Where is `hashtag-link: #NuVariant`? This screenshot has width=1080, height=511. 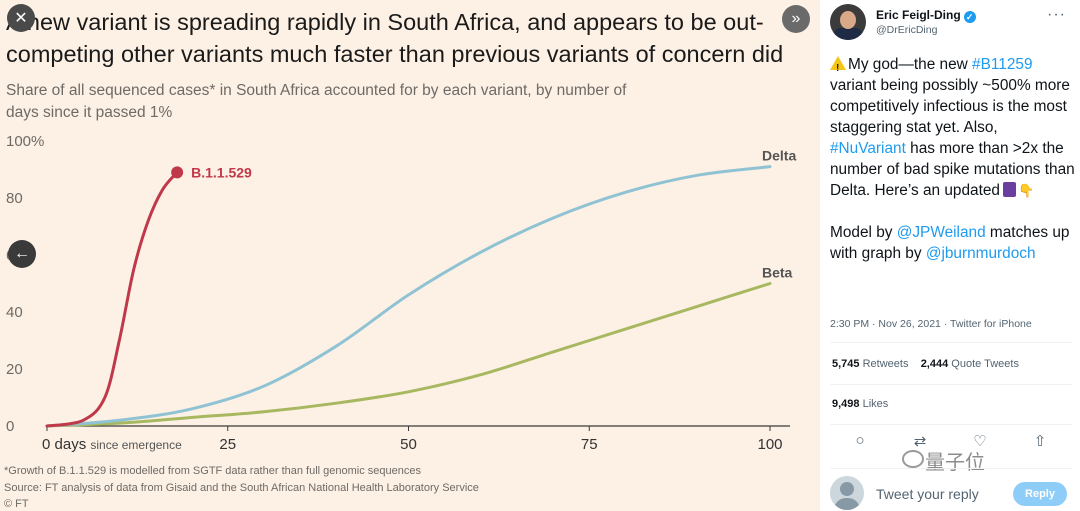 hashtag-link: #NuVariant is located at coordinates (868, 148).